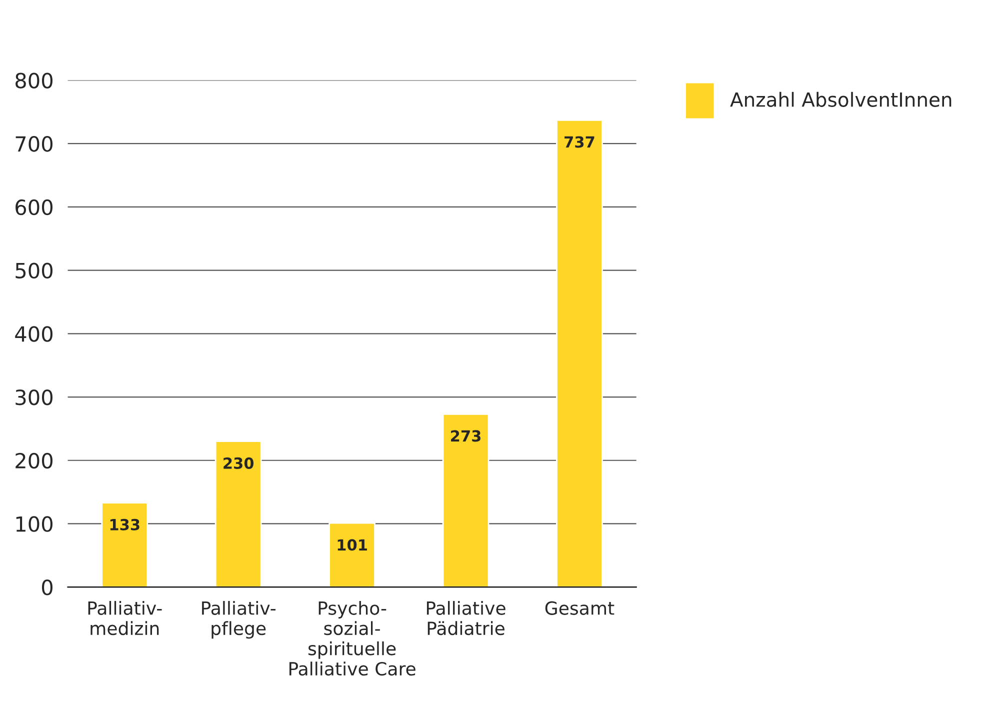 The width and height of the screenshot is (982, 723). I want to click on y-tick-label: 200, so click(34, 460).